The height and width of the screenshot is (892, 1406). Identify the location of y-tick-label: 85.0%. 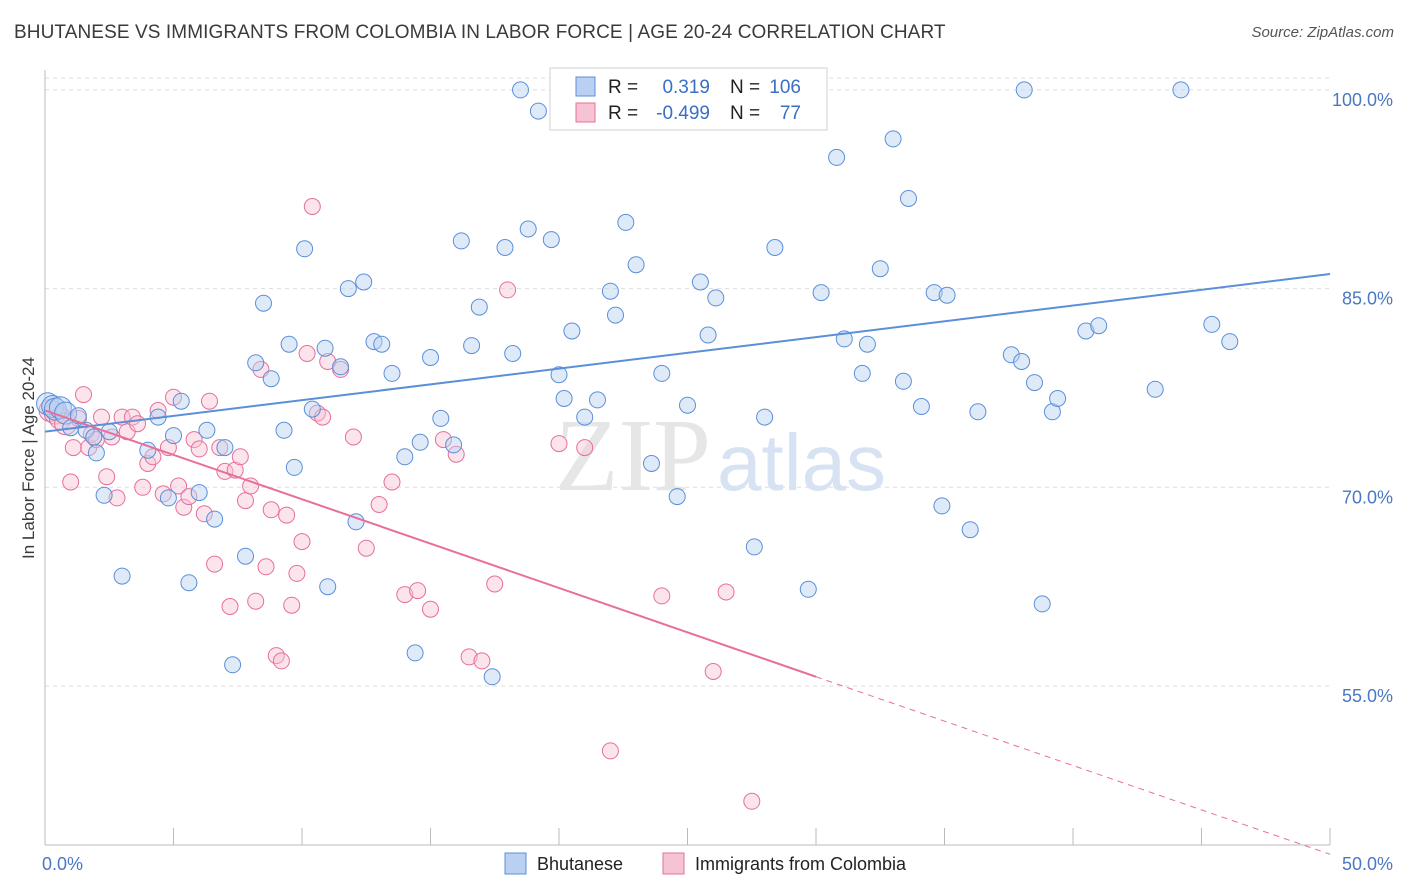
(1367, 299).